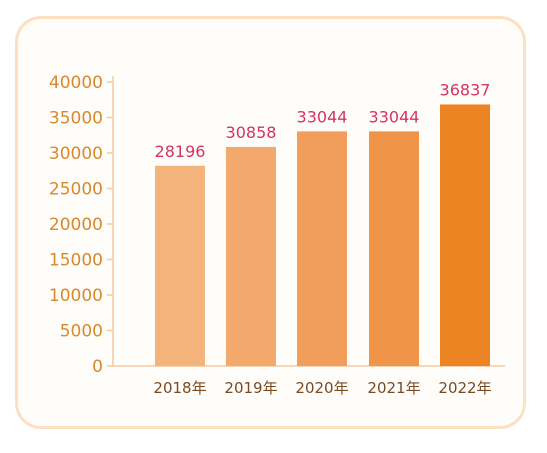 Image resolution: width=547 pixels, height=453 pixels. Describe the element at coordinates (321, 388) in the screenshot. I see `x-tick-label: 2020年` at that location.